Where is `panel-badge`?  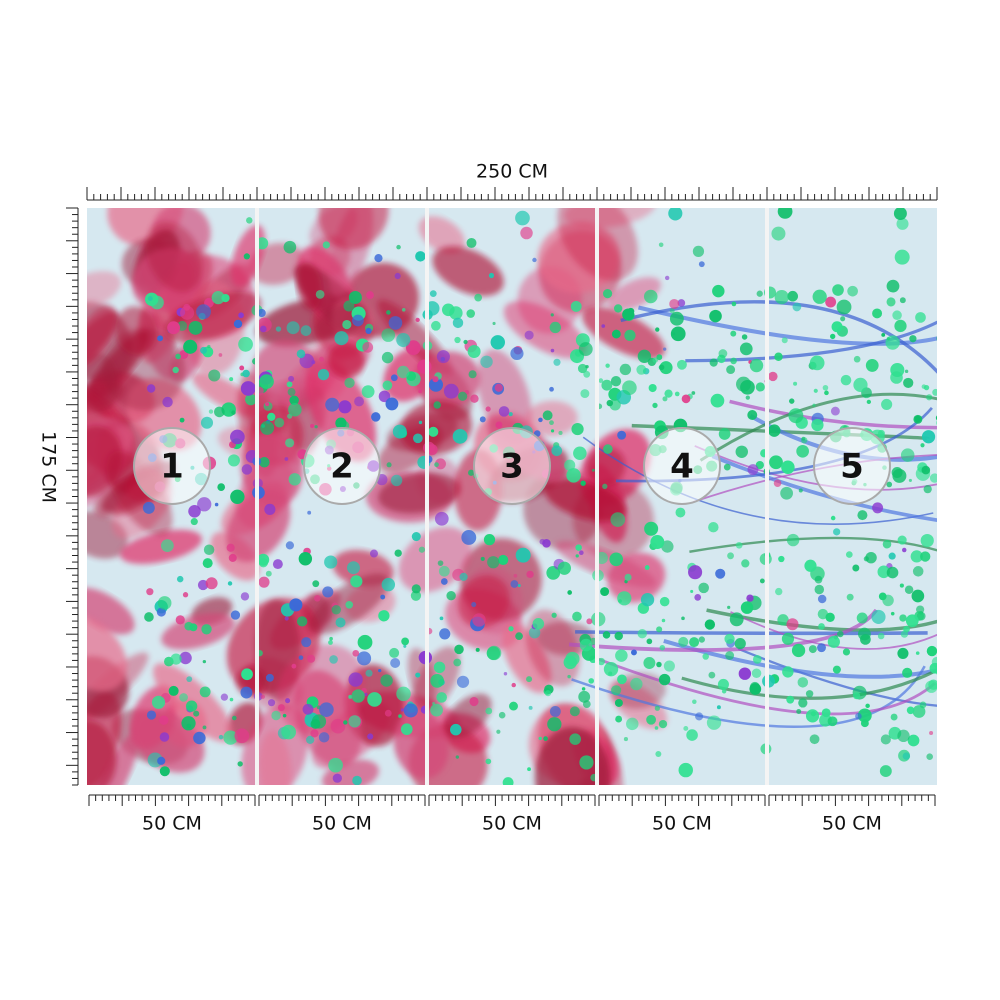
panel-badge is located at coordinates (682, 466).